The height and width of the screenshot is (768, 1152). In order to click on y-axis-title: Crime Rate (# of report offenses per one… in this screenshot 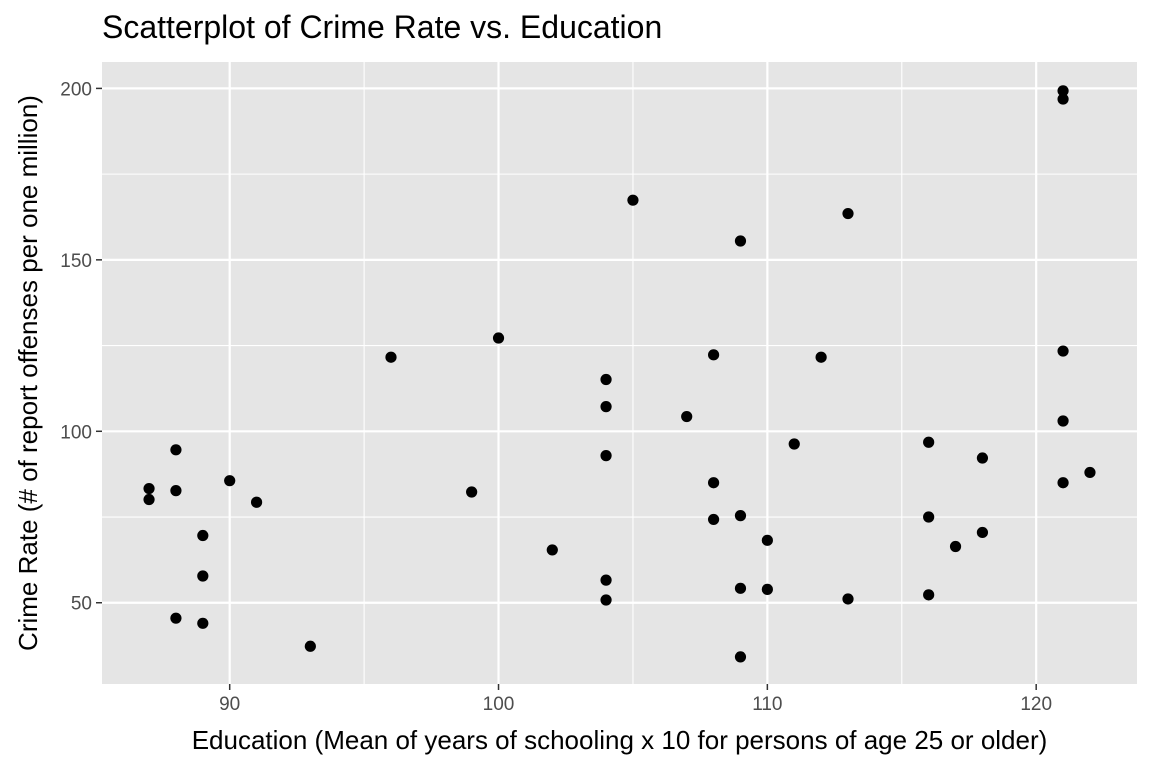, I will do `click(28, 373)`.